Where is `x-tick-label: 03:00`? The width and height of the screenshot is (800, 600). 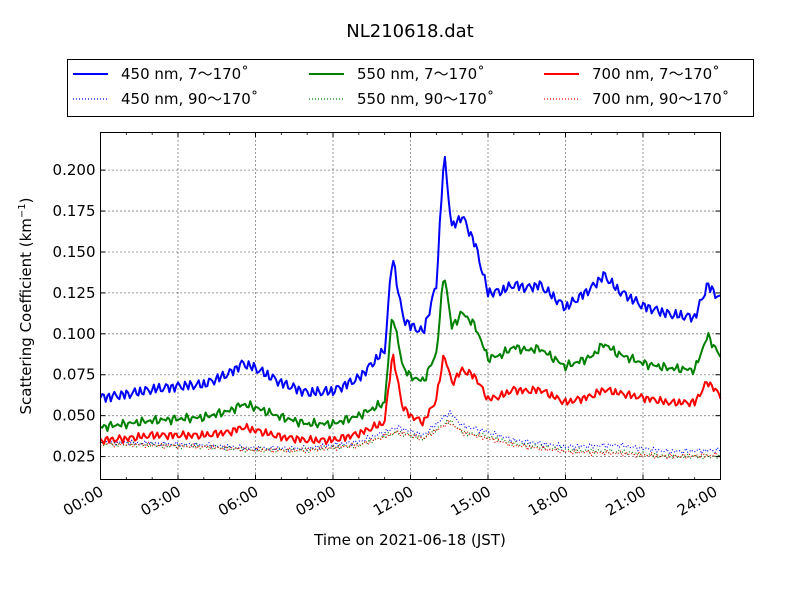 x-tick-label: 03:00 is located at coordinates (161, 500).